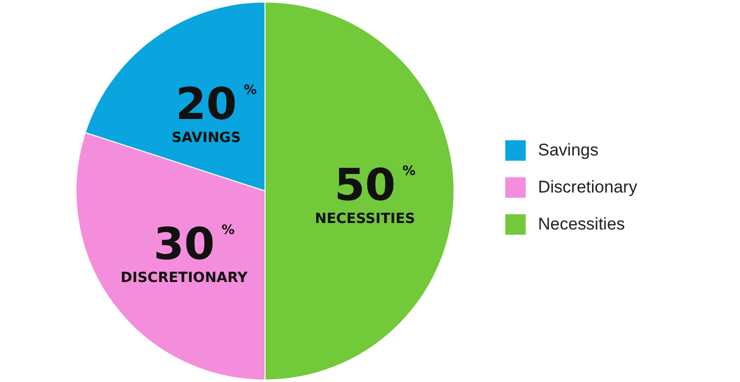 The height and width of the screenshot is (382, 740). Describe the element at coordinates (365, 193) in the screenshot. I see `text: 50% NECESSITIES` at that location.